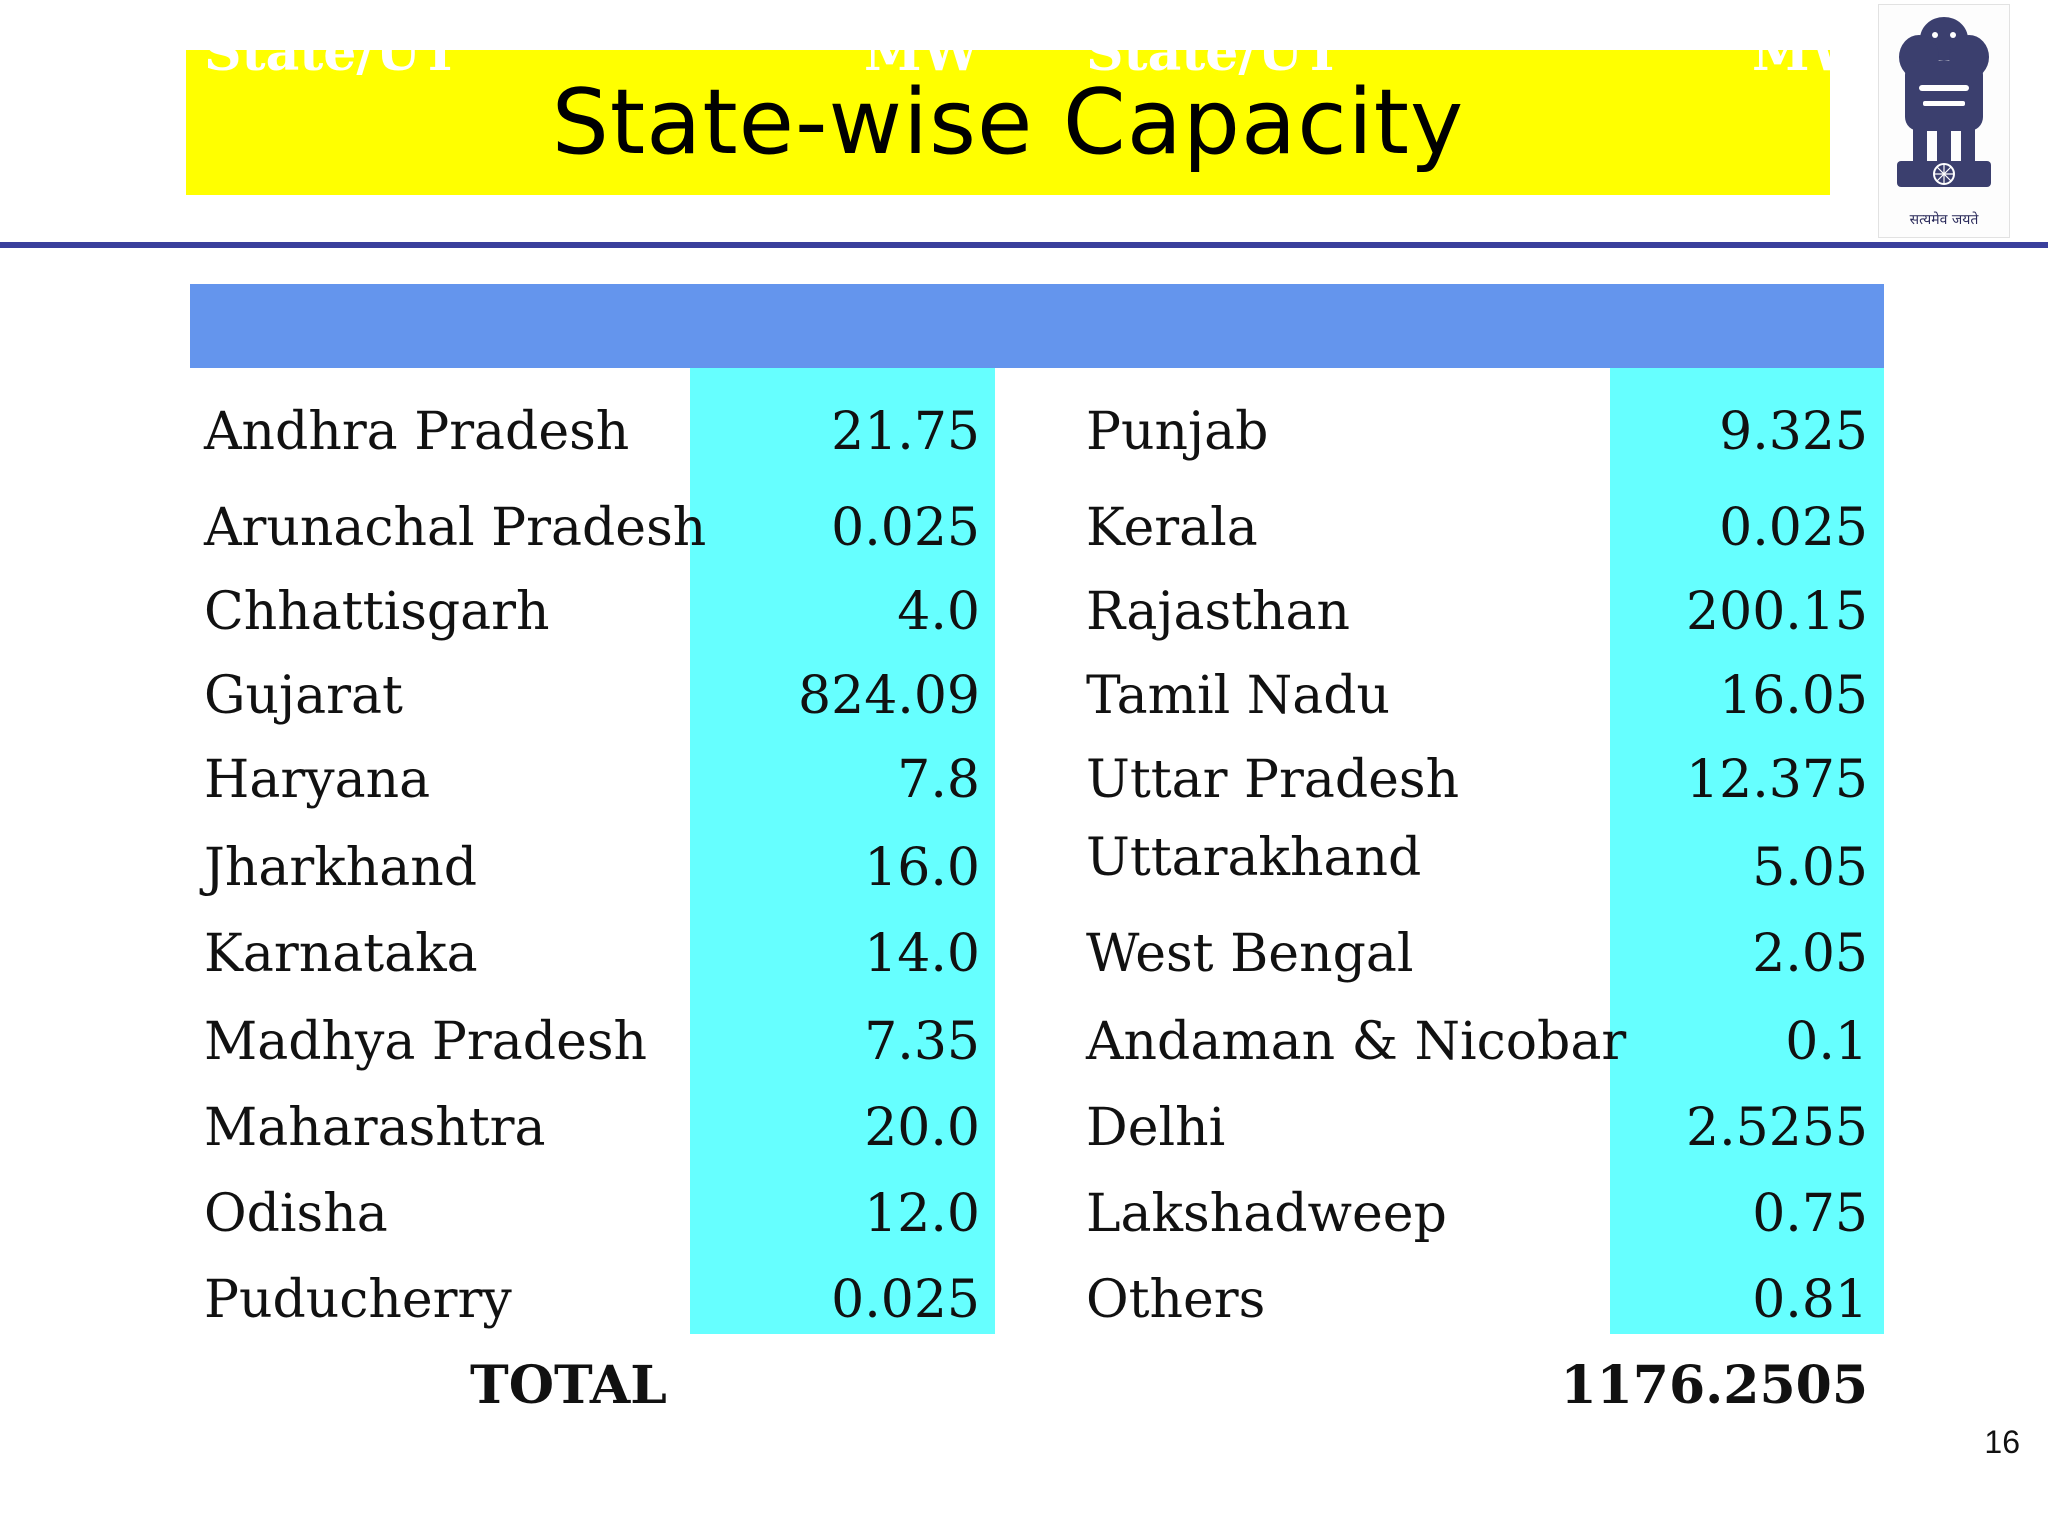 The width and height of the screenshot is (2048, 1536). Describe the element at coordinates (1810, 1300) in the screenshot. I see `table-row-mw: 0.81` at that location.